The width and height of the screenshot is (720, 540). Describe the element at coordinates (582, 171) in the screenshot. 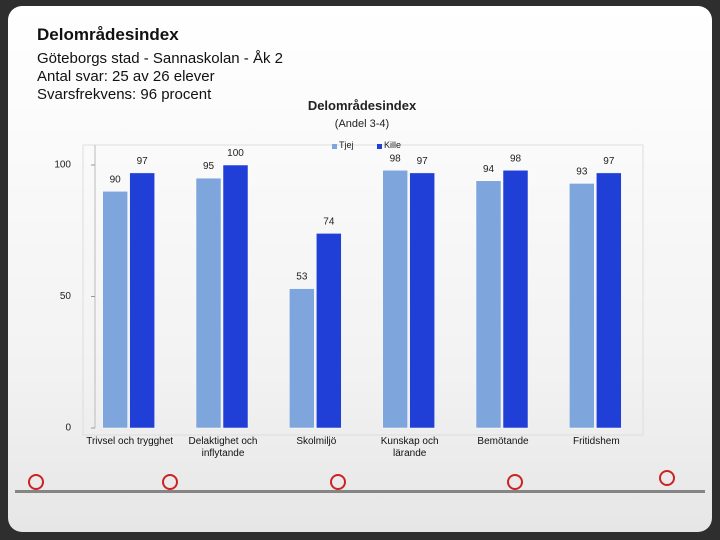

I see `value-label: 93` at that location.